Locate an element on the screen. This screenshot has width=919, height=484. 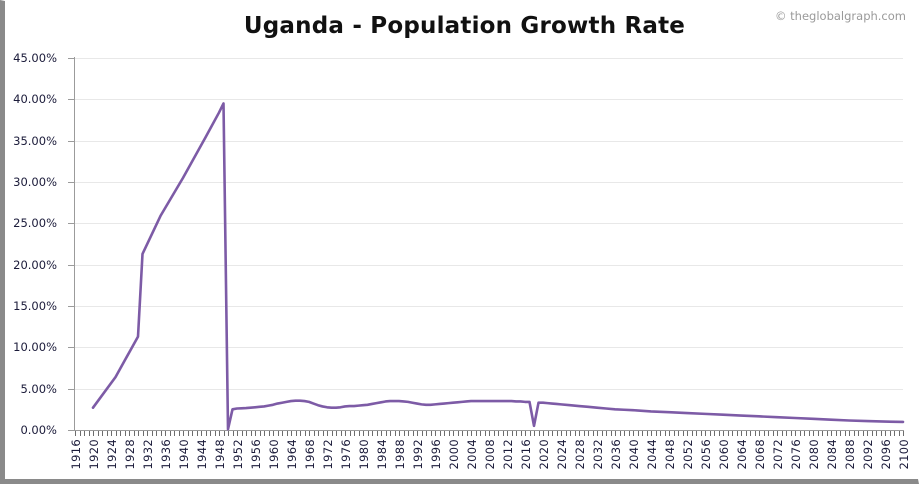
x-tick-label: 1992 is located at coordinates (418, 454).